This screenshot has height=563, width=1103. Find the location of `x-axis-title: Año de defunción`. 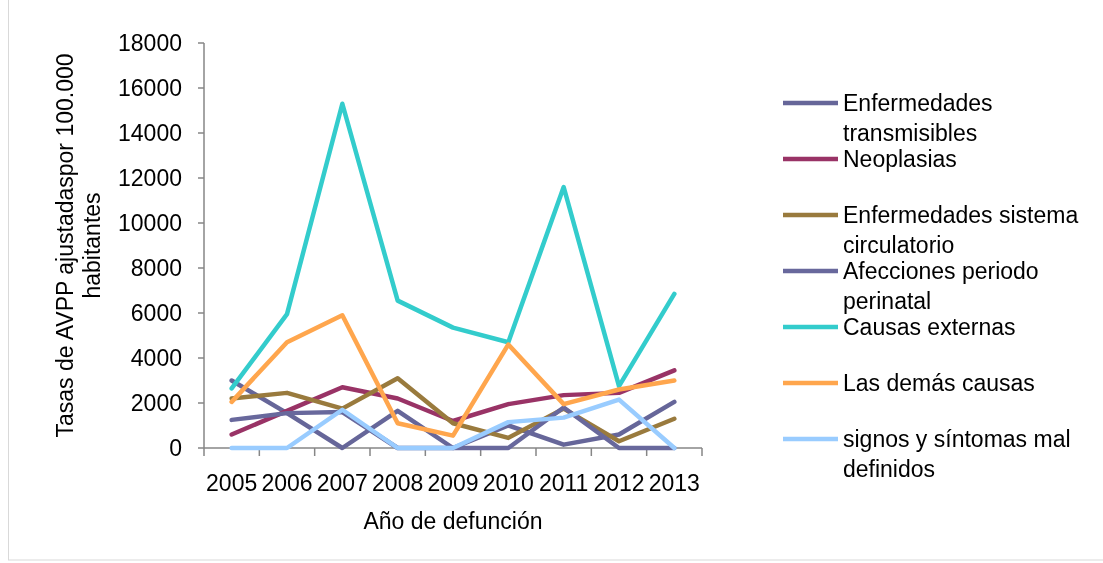

x-axis-title: Año de defunción is located at coordinates (453, 521).